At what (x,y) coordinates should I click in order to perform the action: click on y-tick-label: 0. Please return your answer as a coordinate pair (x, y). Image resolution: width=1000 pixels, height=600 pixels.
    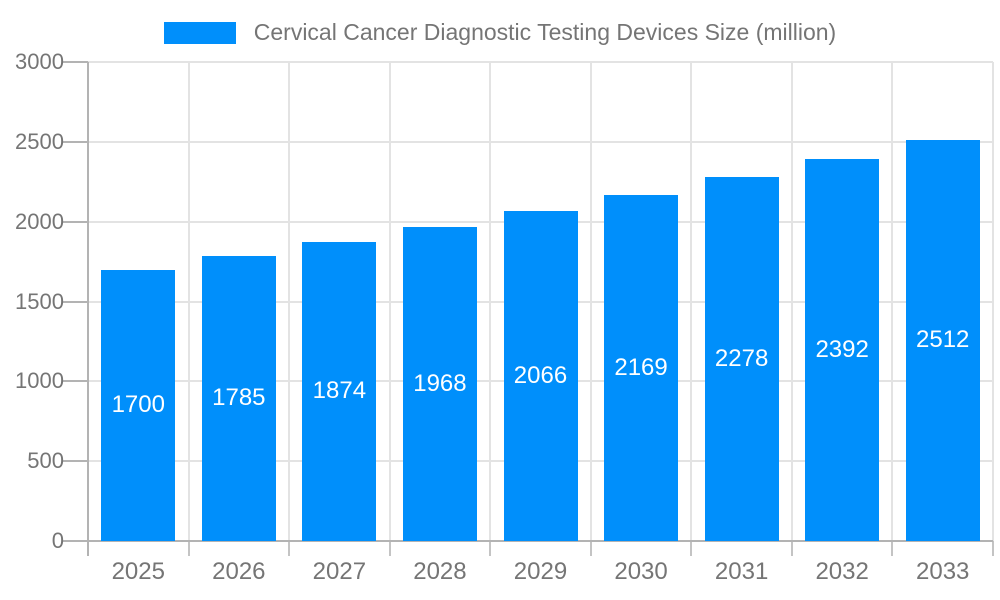
    Looking at the image, I should click on (57, 540).